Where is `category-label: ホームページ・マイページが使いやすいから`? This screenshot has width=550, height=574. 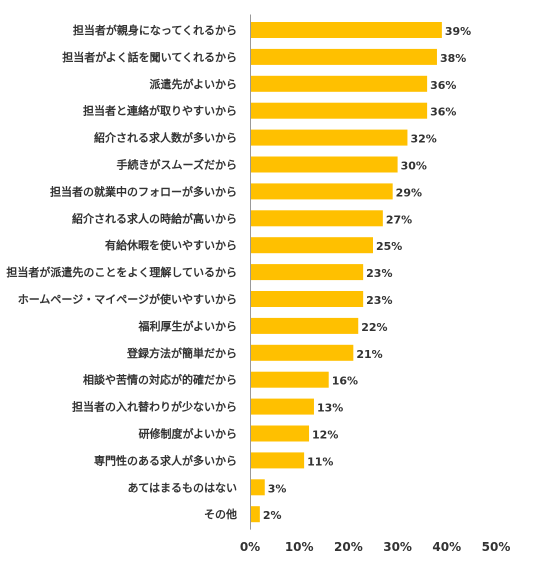
category-label: ホームページ・マイページが使いやすいから is located at coordinates (127, 299).